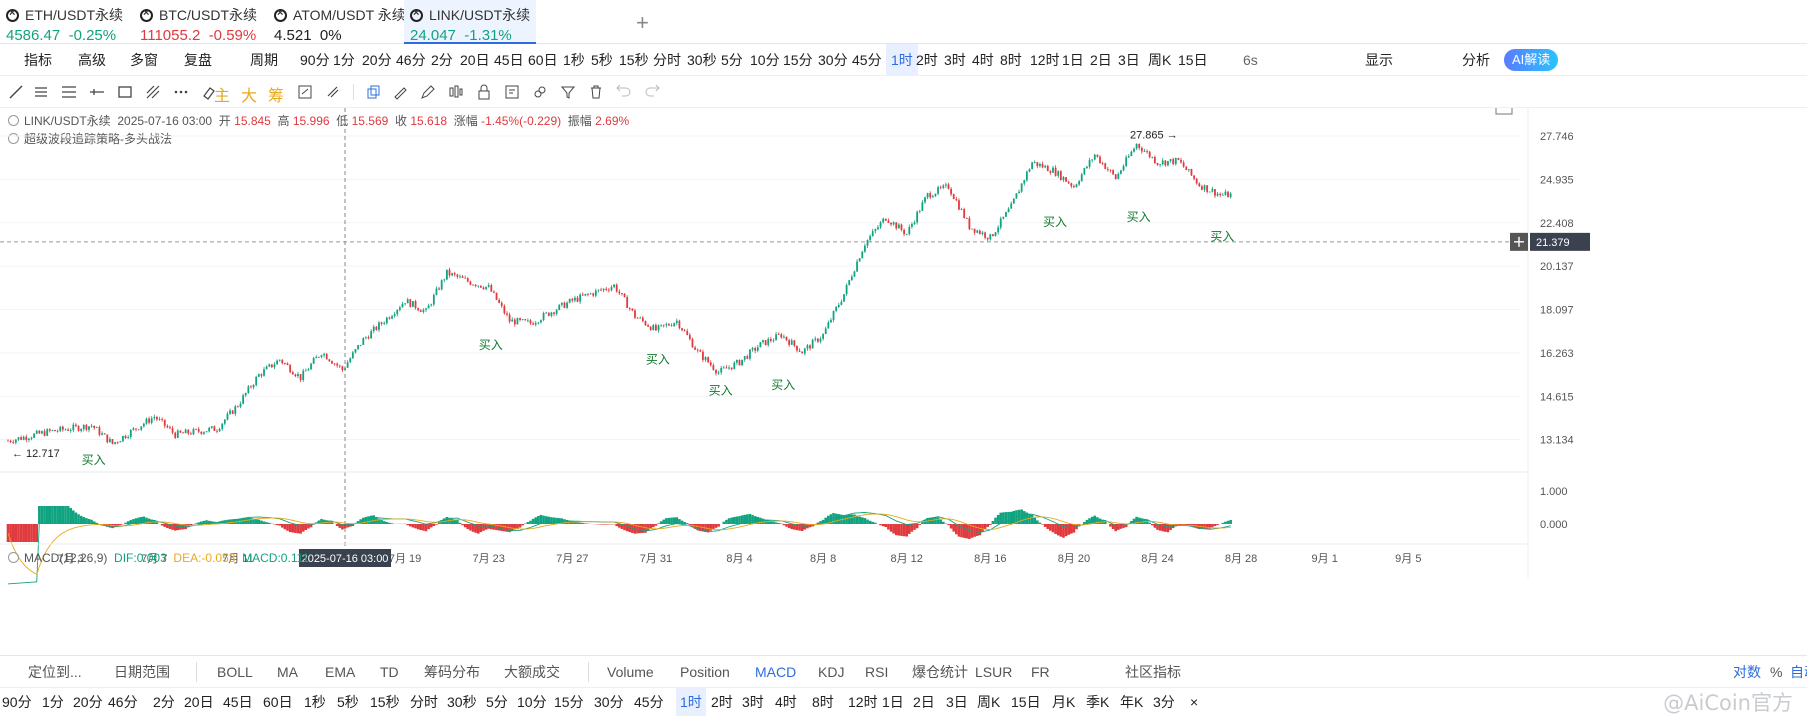  I want to click on period-5秒: 5秒, so click(348, 702).